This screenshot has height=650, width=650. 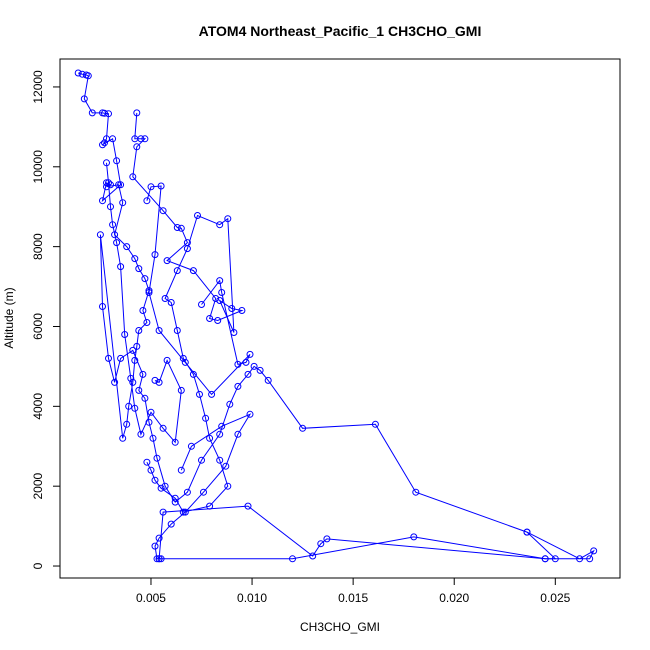 I want to click on y-axis: 0 2000 4000 6000 8000 10000 12000, so click(x=46, y=319).